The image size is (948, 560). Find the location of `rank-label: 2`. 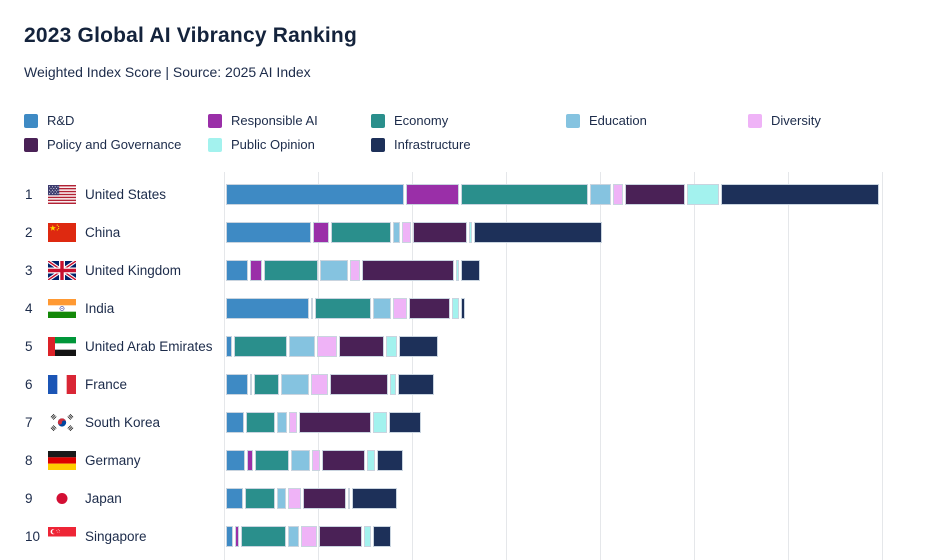

rank-label: 2 is located at coordinates (29, 232).